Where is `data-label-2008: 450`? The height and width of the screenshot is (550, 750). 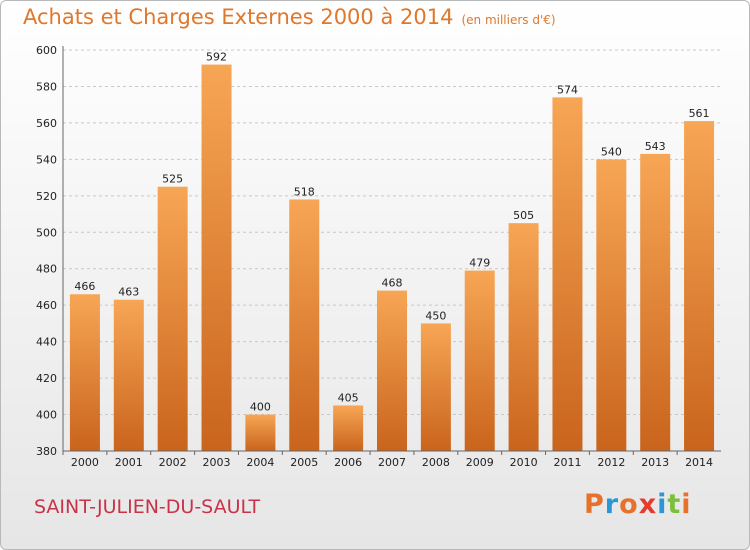 data-label-2008: 450 is located at coordinates (435, 315).